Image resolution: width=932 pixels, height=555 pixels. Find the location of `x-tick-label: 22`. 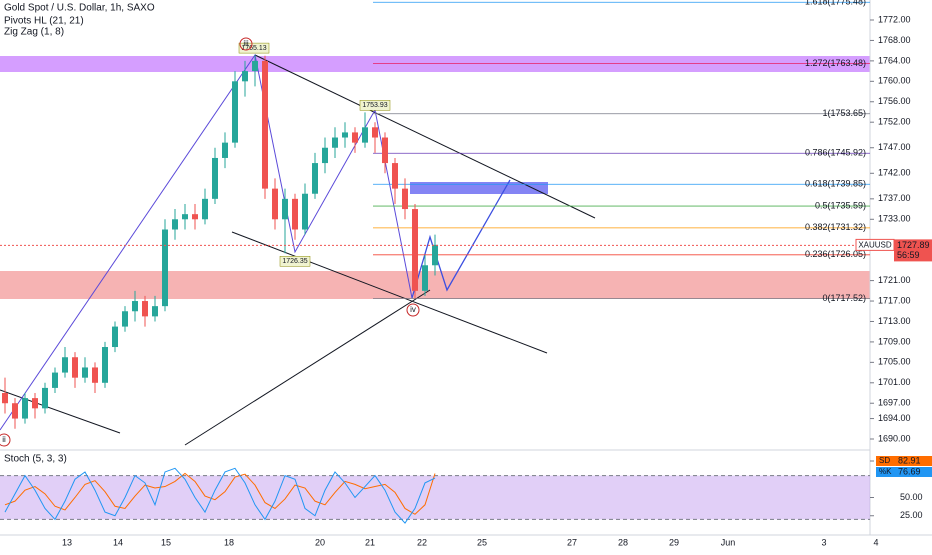

x-tick-label: 22 is located at coordinates (422, 542).